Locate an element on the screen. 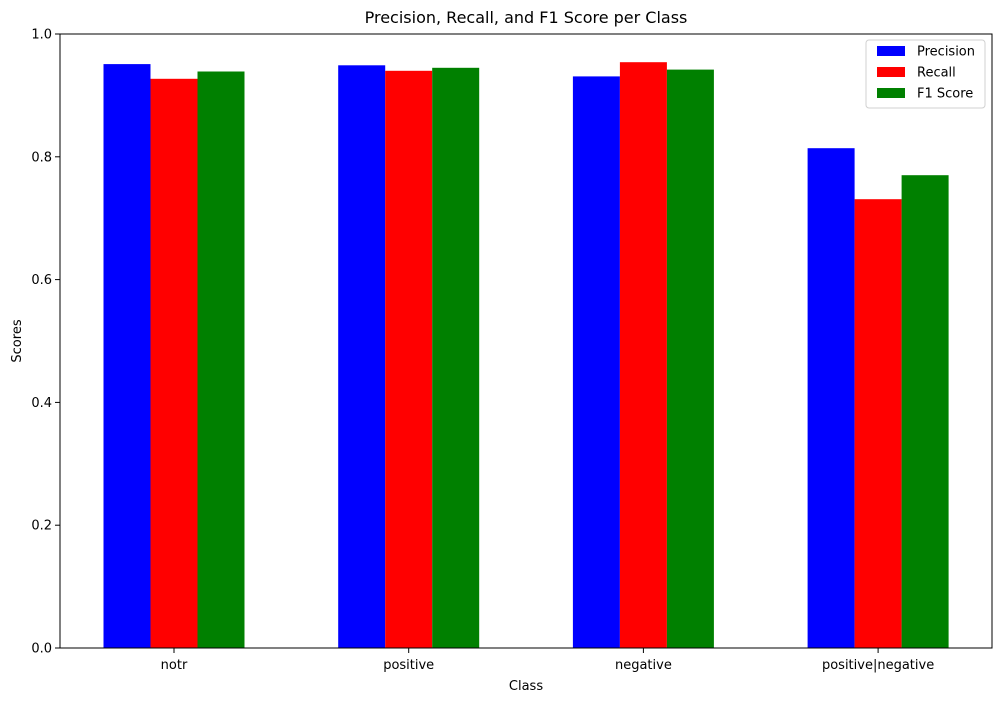 This screenshot has width=1001, height=702. y-tick-label: 0.6 is located at coordinates (41, 280).